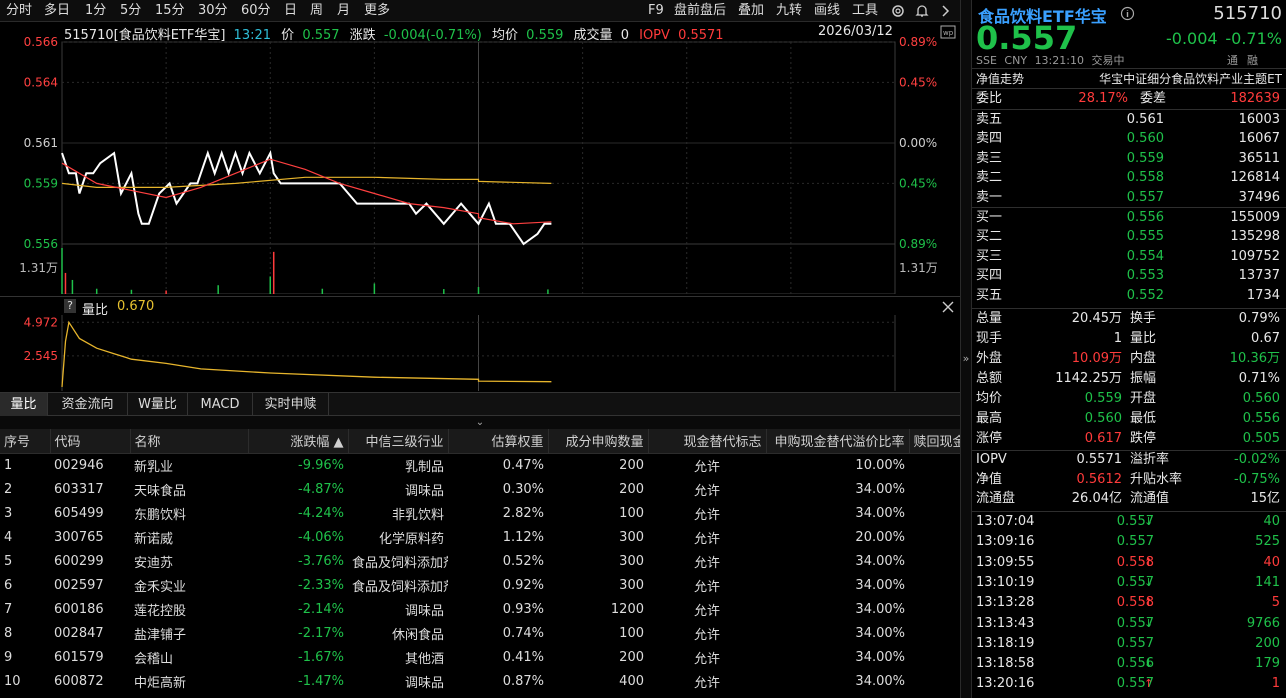 This screenshot has width=1286, height=698. I want to click on bid-row: 买三 0.554 109752, so click(1129, 257).